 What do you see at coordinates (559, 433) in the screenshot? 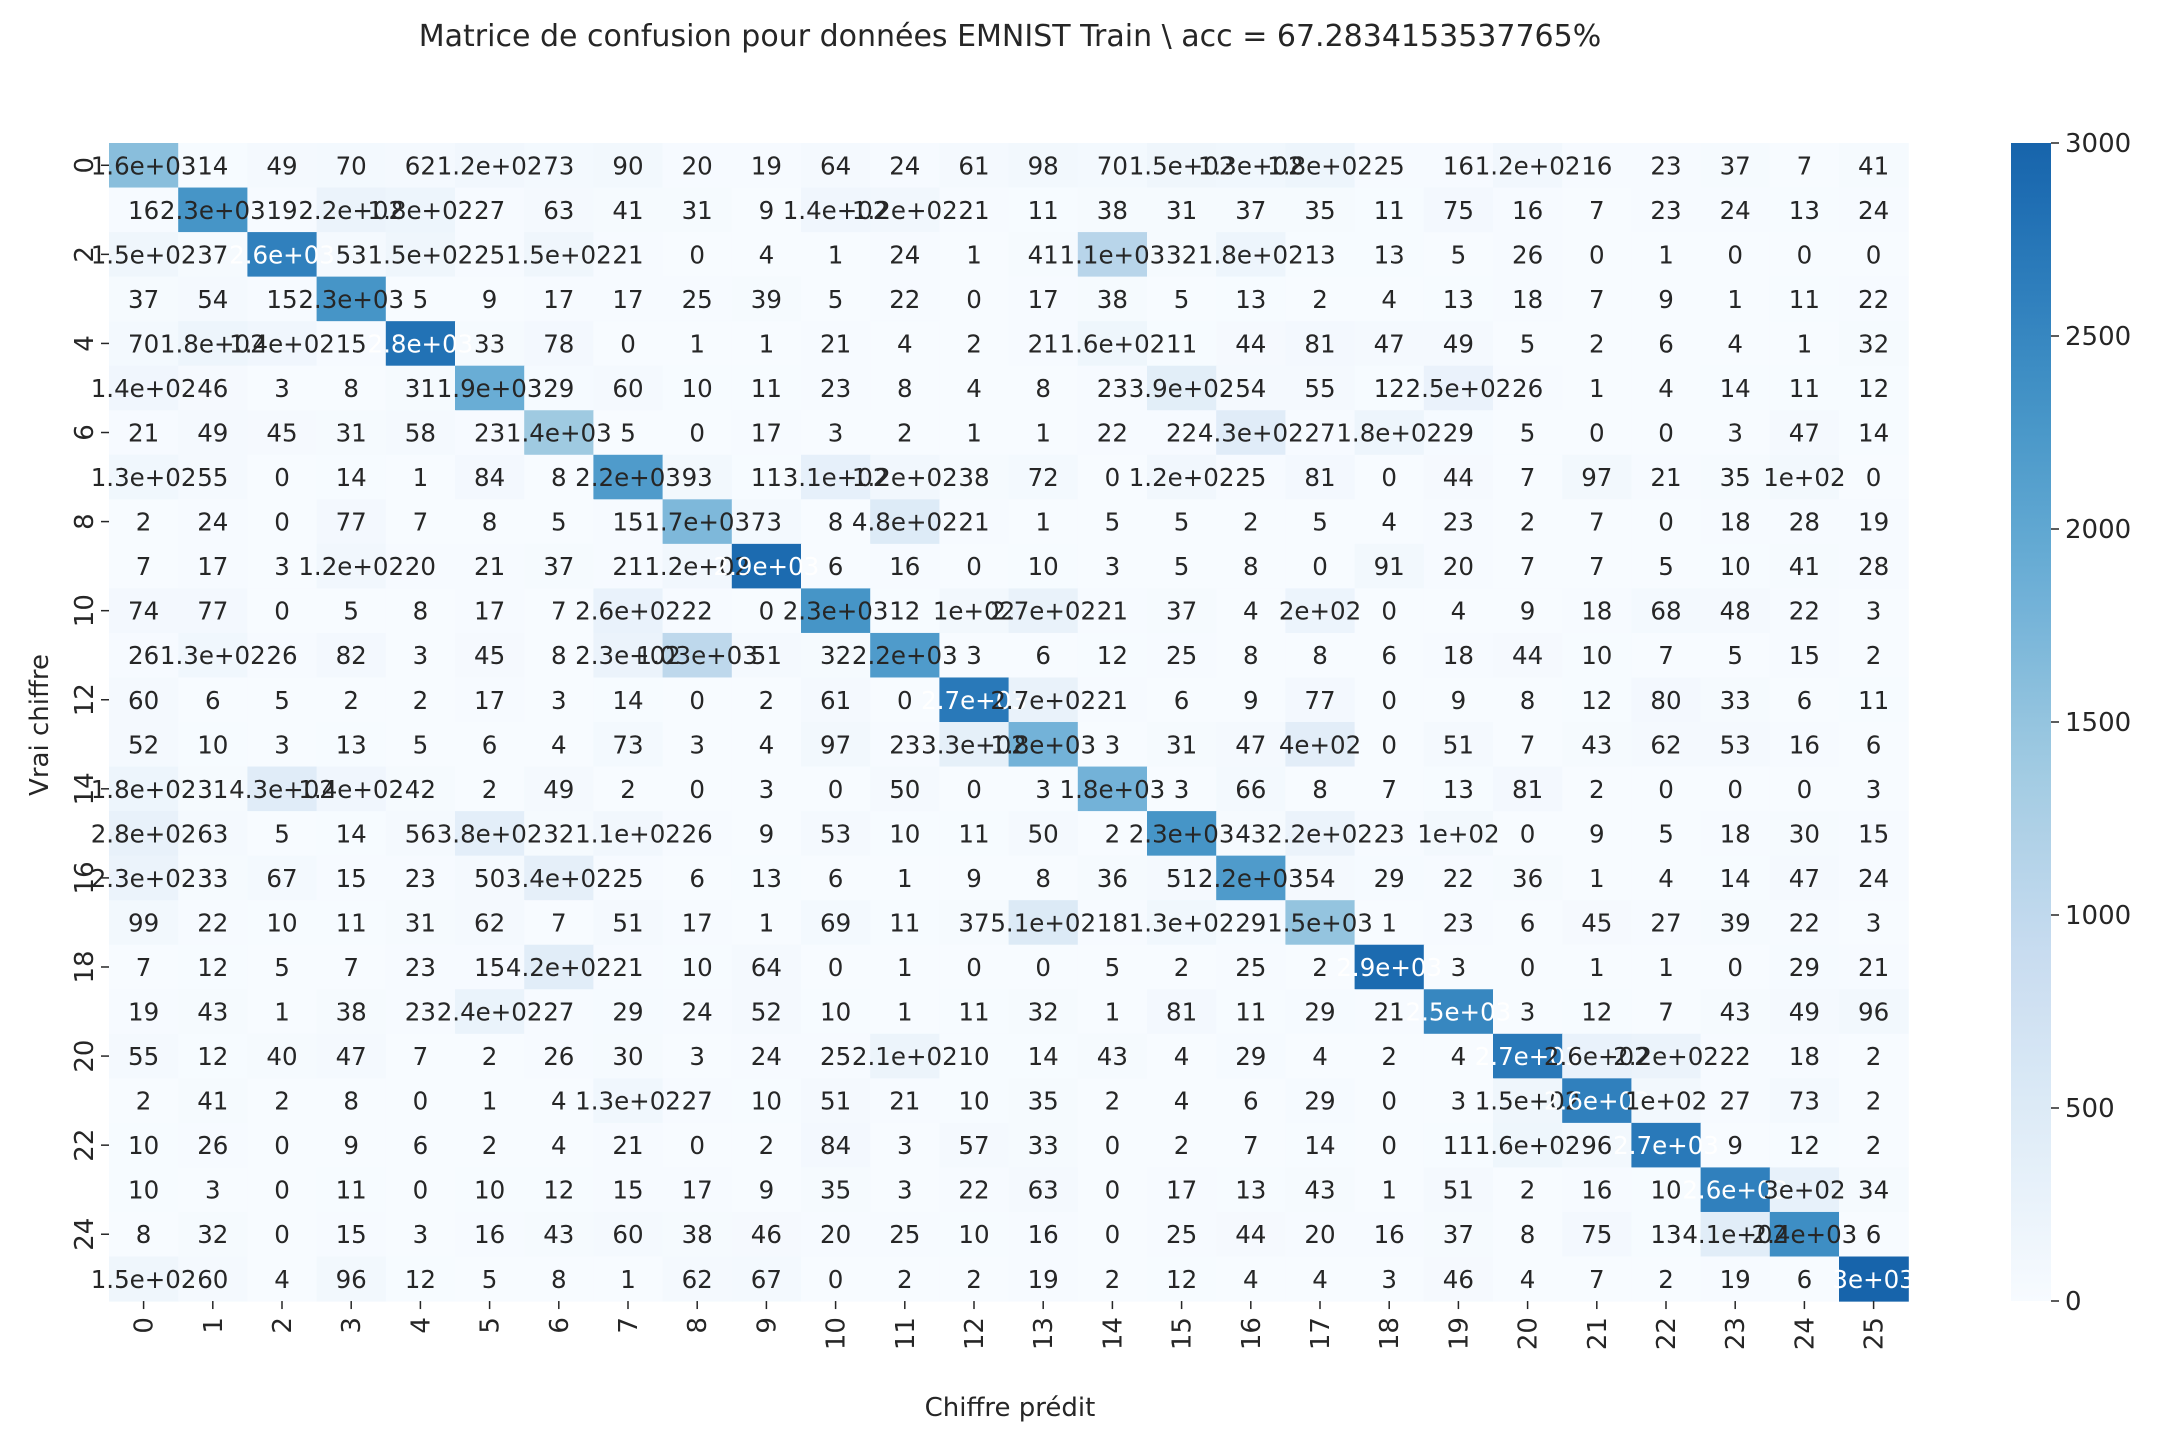
I see `cell-label: 1.4e+03` at bounding box center [559, 433].